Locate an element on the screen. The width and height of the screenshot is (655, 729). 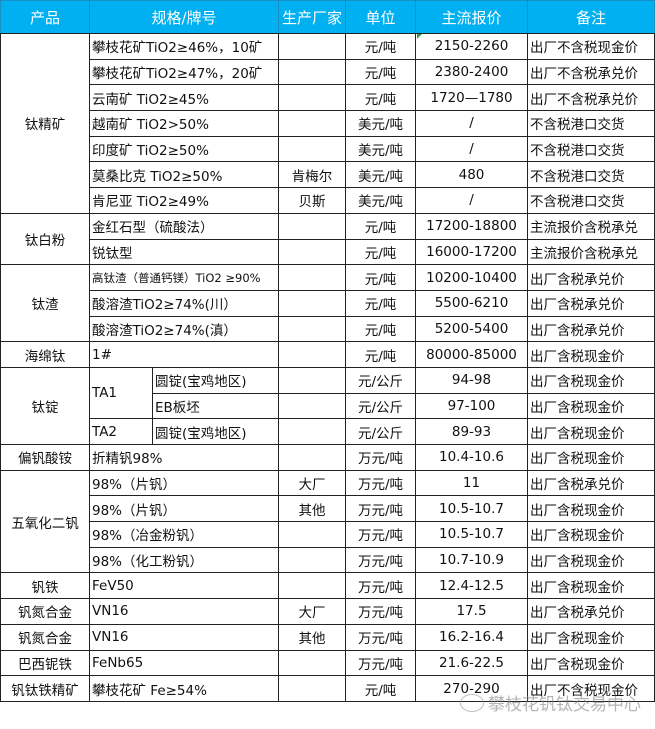
price-cell: 17.5 is located at coordinates (471, 611).